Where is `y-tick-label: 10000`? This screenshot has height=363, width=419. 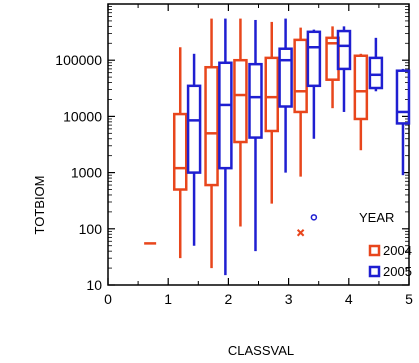 y-tick-label: 10000 is located at coordinates (82, 116).